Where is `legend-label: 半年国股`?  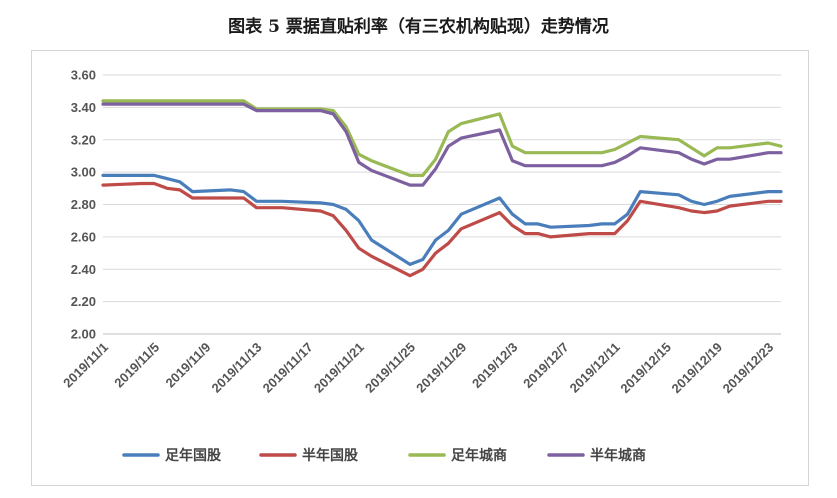
legend-label: 半年国股 is located at coordinates (330, 455).